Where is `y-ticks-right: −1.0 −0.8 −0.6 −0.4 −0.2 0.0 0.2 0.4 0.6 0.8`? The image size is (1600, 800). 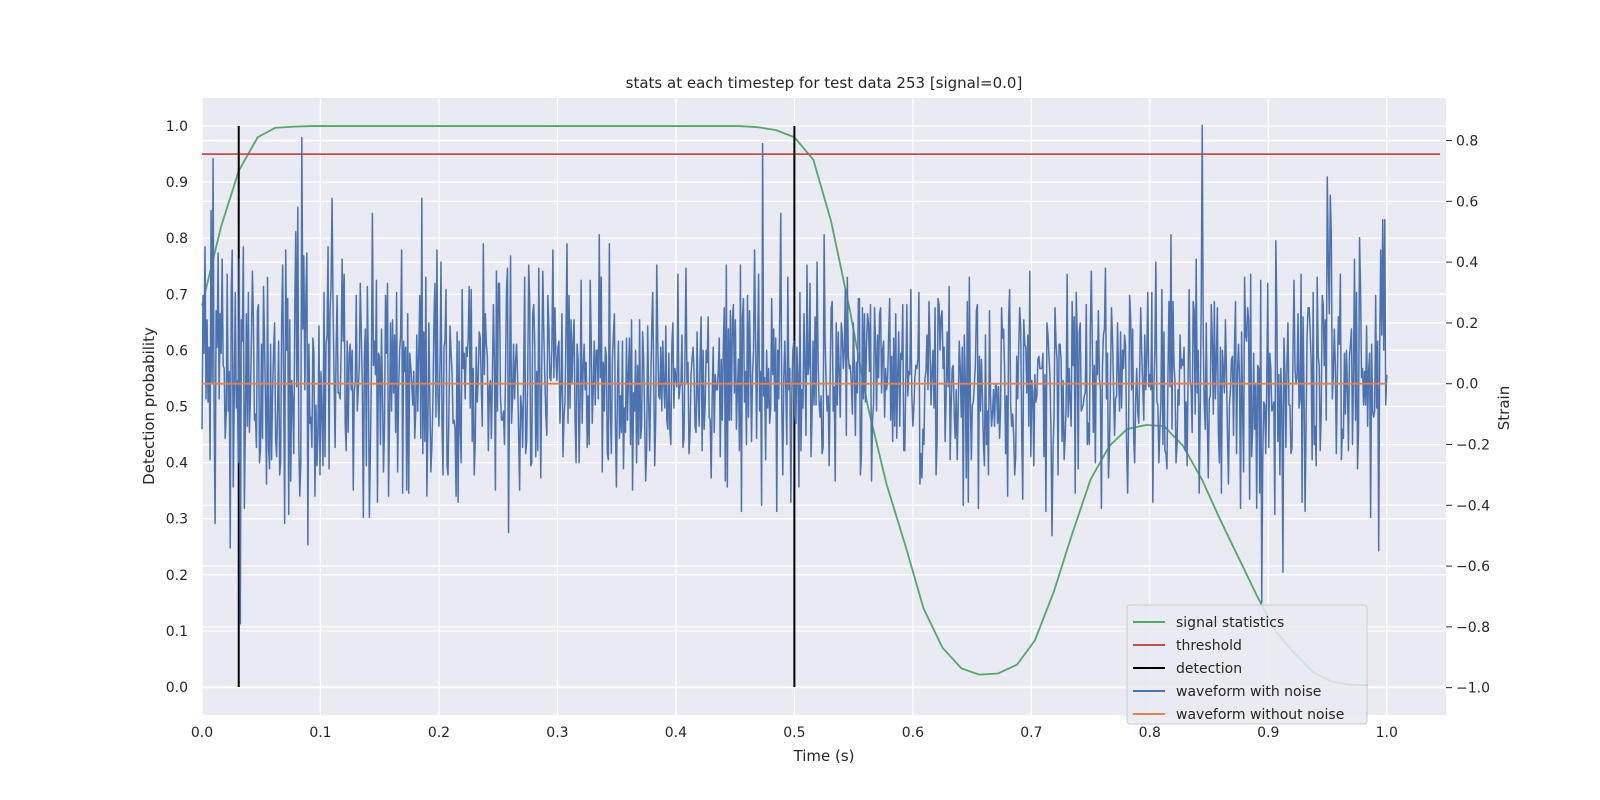
y-ticks-right: −1.0 −0.8 −0.6 −0.4 −0.2 0.0 0.2 0.4 0.6 0.8 is located at coordinates (1468, 415).